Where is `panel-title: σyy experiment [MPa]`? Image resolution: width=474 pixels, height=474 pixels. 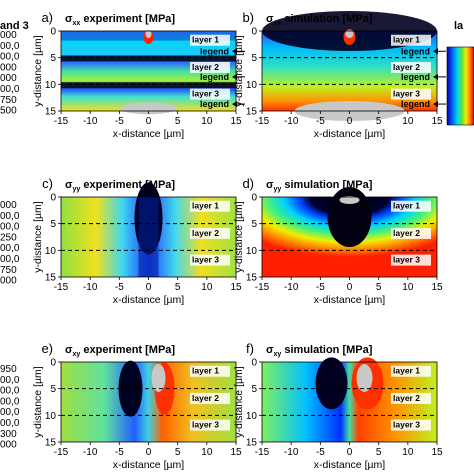
panel-title: σyy experiment [MPa] is located at coordinates (120, 186).